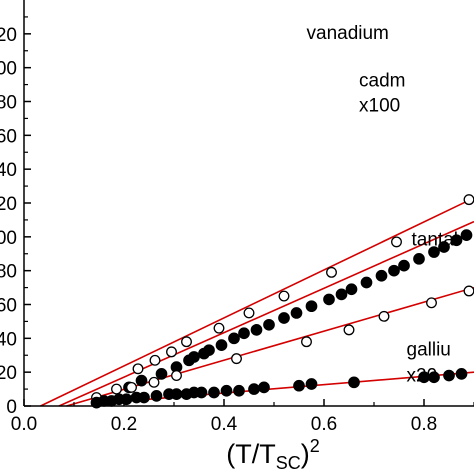  Describe the element at coordinates (8, 306) in the screenshot. I see `y-tick-label: 60` at that location.